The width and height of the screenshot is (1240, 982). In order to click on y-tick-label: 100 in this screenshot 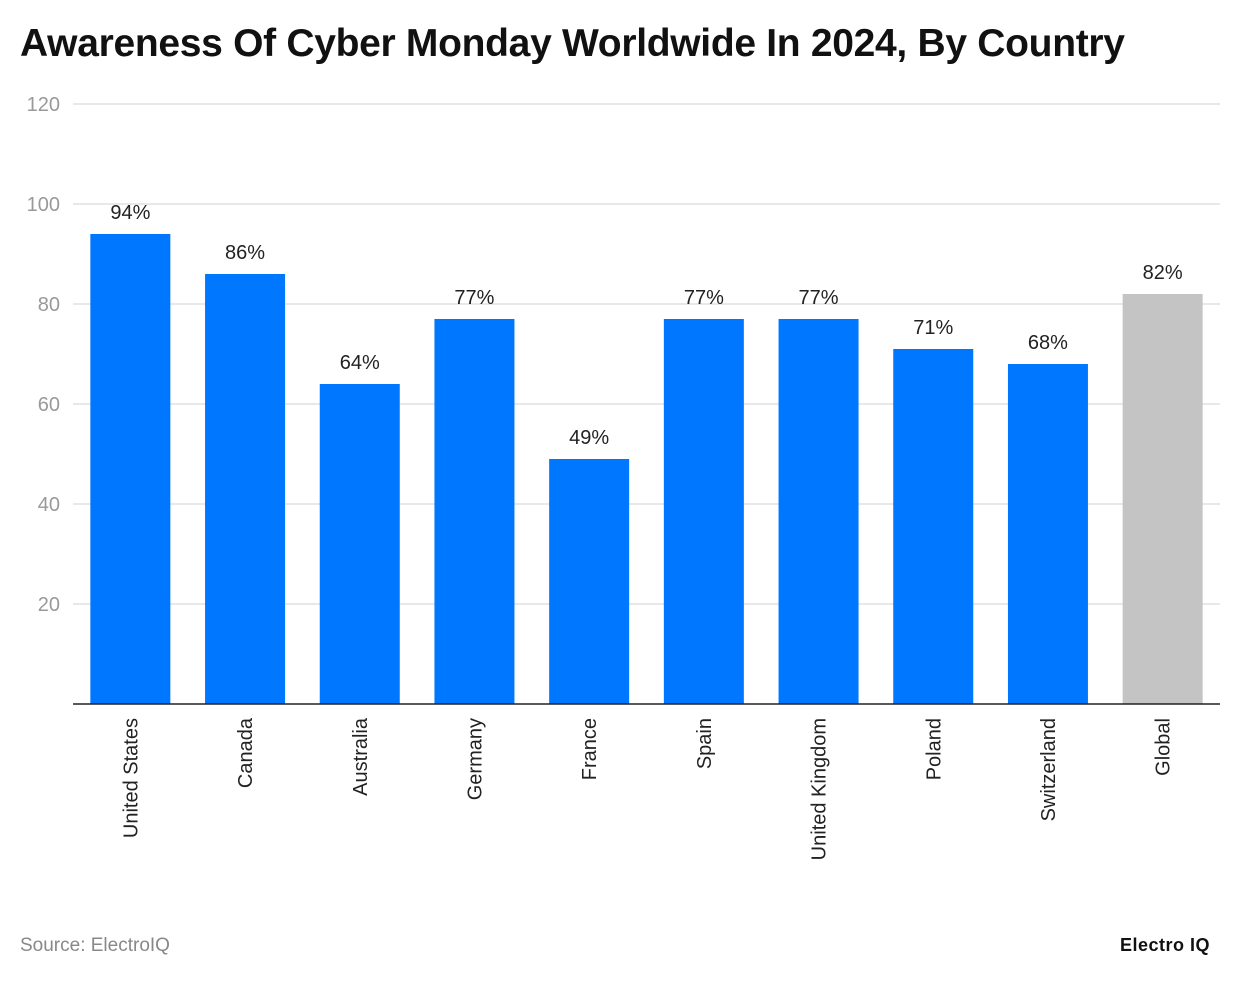, I will do `click(43, 205)`.